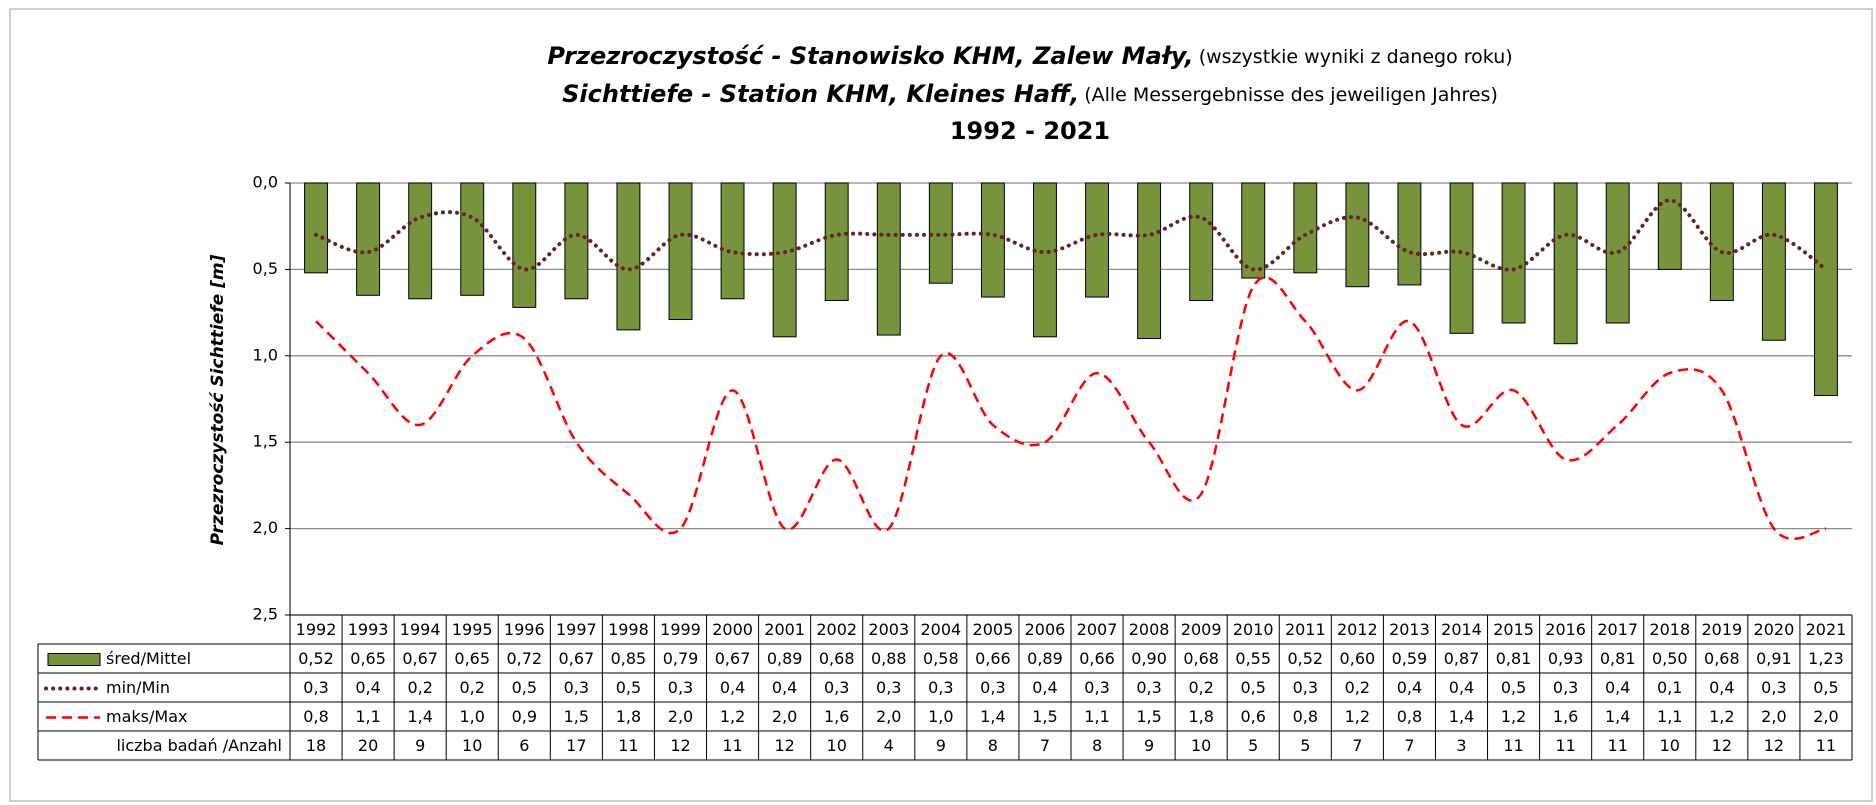  Describe the element at coordinates (199, 745) in the screenshot. I see `table-row-label: liczba badań /Anzahl` at that location.